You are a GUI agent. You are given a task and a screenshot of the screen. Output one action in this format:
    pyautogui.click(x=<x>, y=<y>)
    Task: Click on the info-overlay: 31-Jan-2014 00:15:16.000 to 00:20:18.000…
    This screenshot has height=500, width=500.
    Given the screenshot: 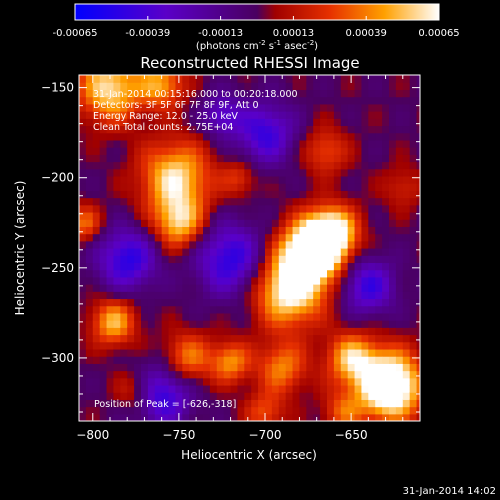 What is the action you would take?
    pyautogui.click(x=195, y=111)
    